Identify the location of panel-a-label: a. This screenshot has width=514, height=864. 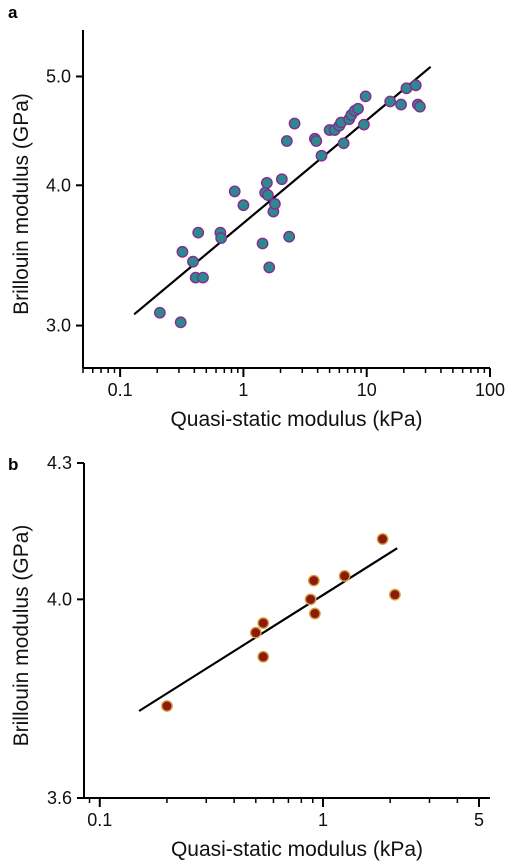
(13, 12).